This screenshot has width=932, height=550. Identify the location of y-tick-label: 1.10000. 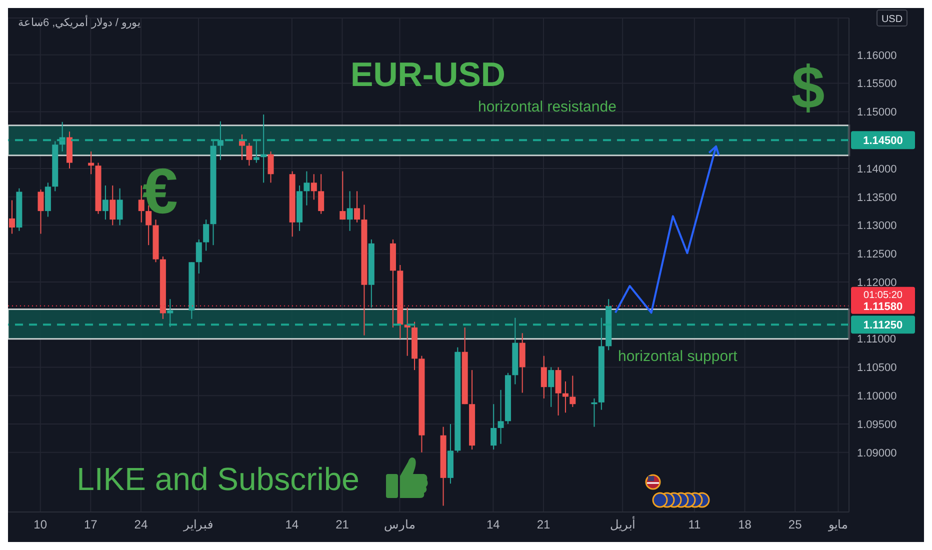
(877, 396).